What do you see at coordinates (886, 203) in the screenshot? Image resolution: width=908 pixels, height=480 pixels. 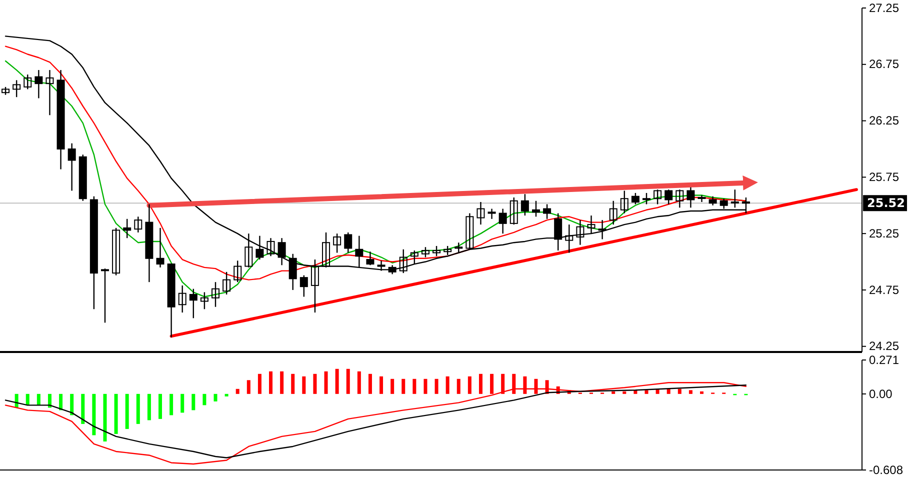 I see `ref-line-label: 25.52` at bounding box center [886, 203].